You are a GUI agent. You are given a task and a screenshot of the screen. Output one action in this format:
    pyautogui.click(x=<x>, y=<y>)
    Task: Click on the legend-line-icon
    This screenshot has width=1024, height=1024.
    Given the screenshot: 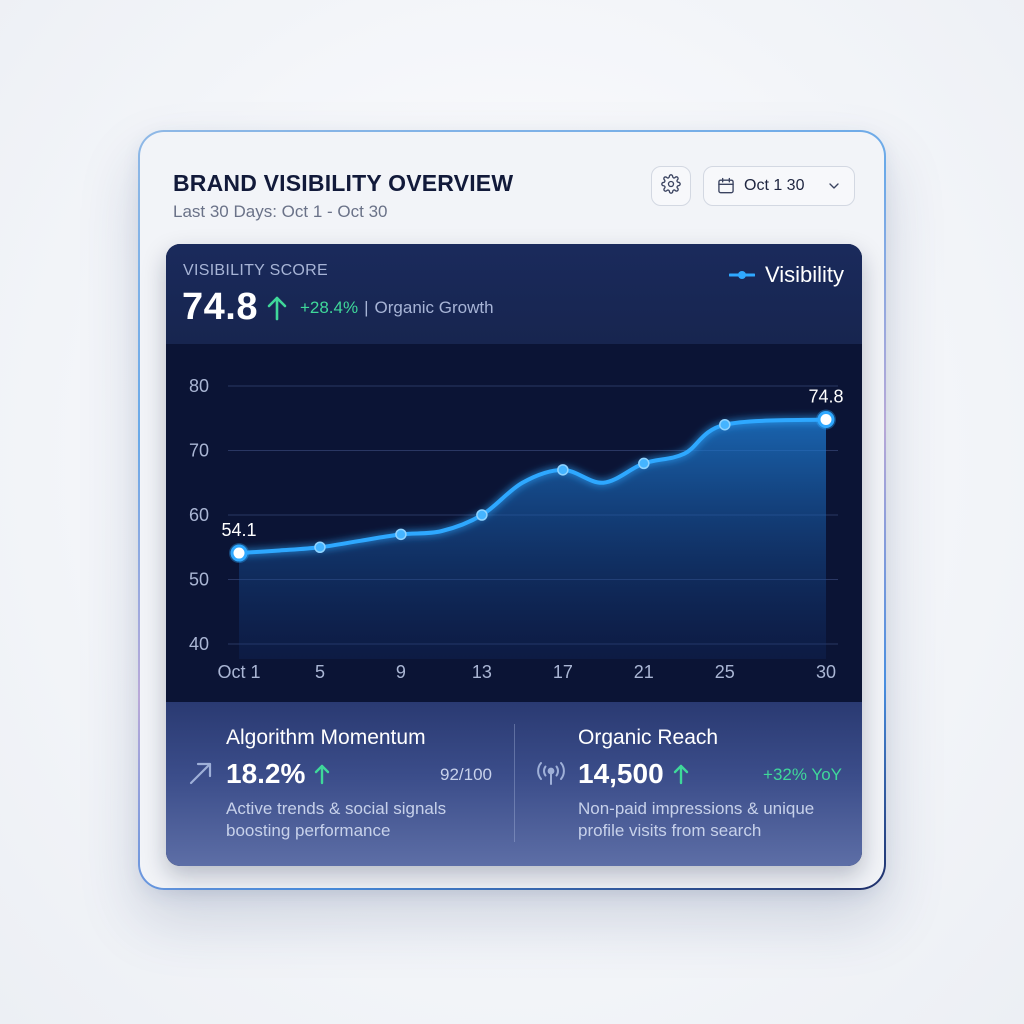 What is the action you would take?
    pyautogui.click(x=741, y=275)
    